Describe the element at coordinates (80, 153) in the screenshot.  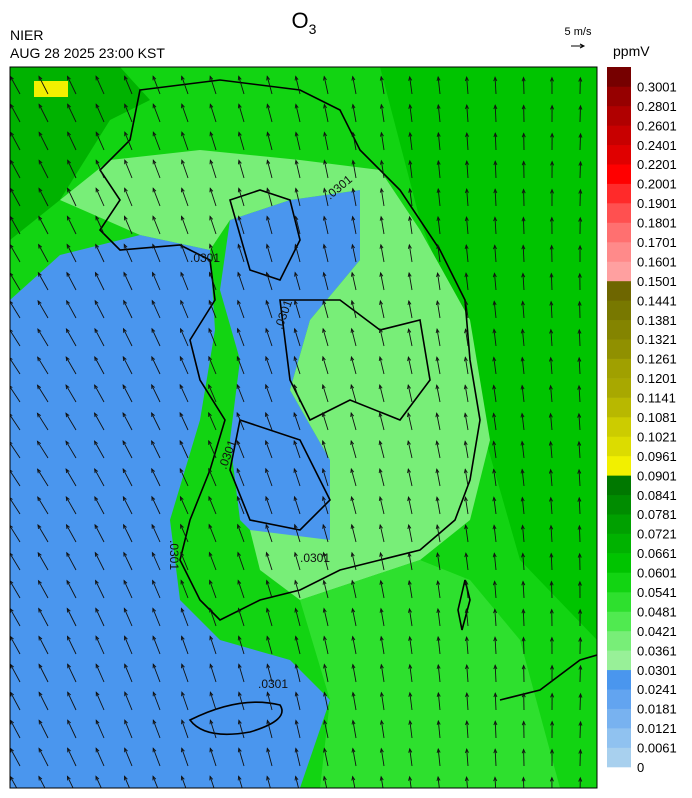
I see `north-zone` at that location.